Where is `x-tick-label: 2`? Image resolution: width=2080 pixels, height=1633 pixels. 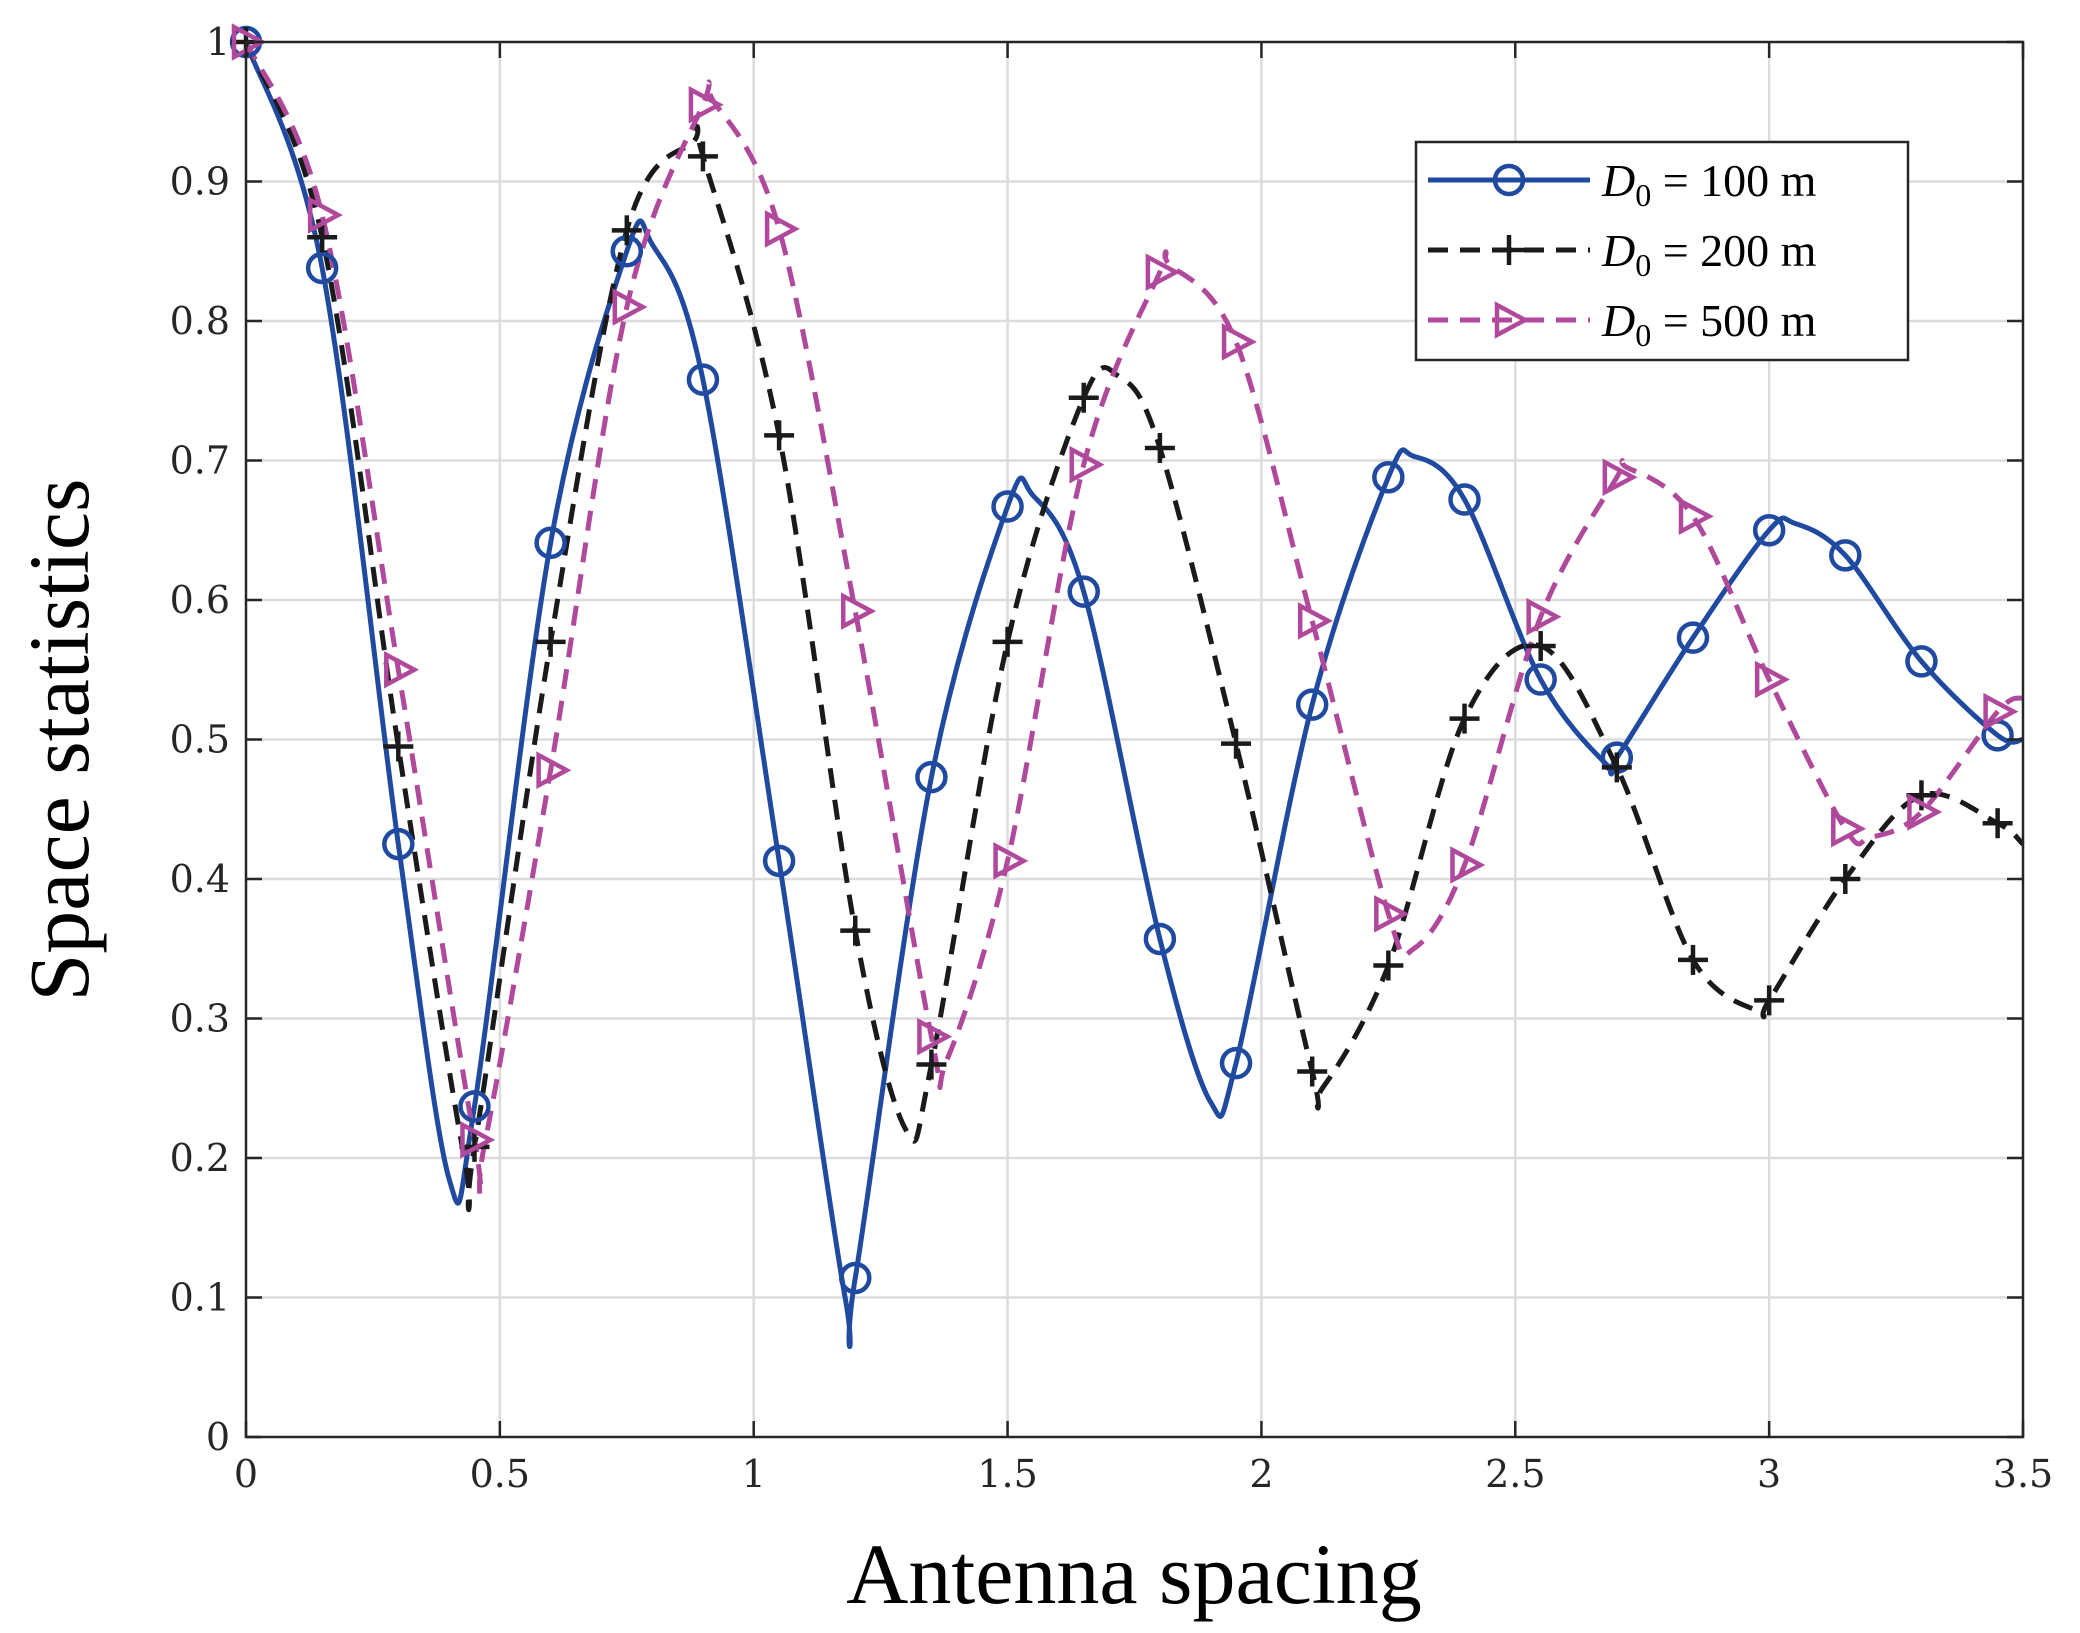
x-tick-label: 2 is located at coordinates (1261, 1474).